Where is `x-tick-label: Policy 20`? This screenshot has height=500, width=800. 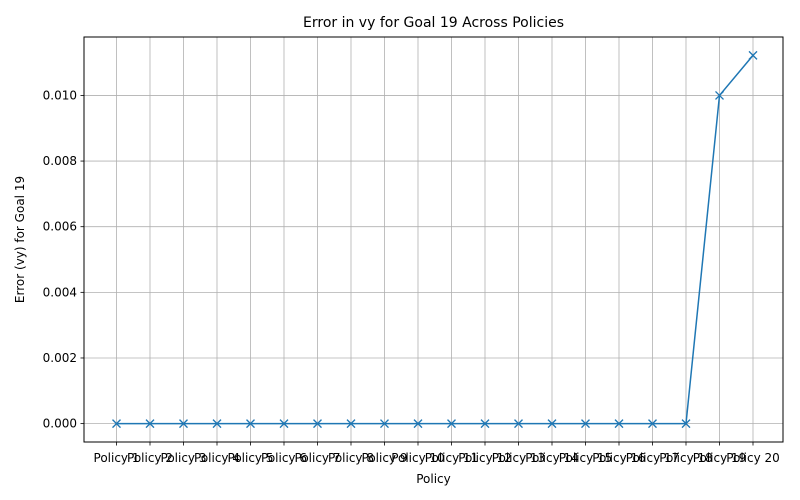
x-tick-label: Policy 20 is located at coordinates (753, 458).